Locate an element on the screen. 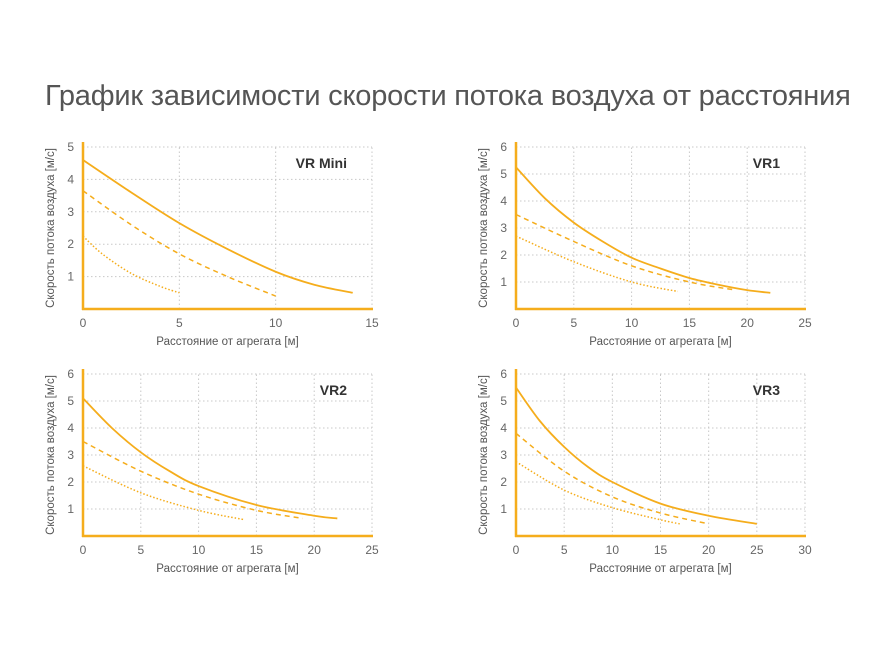  x-tick-label: 30 is located at coordinates (805, 550).